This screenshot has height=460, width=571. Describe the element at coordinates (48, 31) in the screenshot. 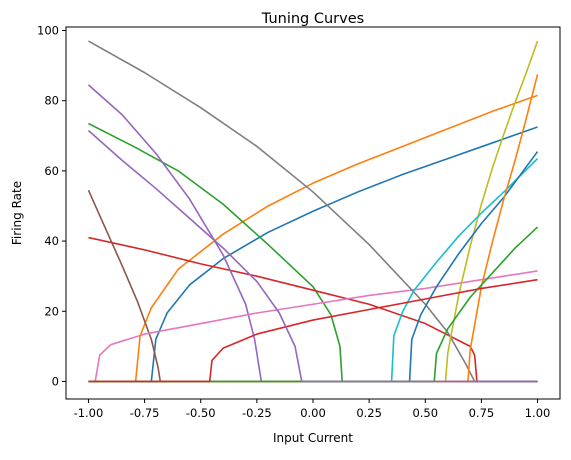

I see `y-tick-label: 100` at that location.